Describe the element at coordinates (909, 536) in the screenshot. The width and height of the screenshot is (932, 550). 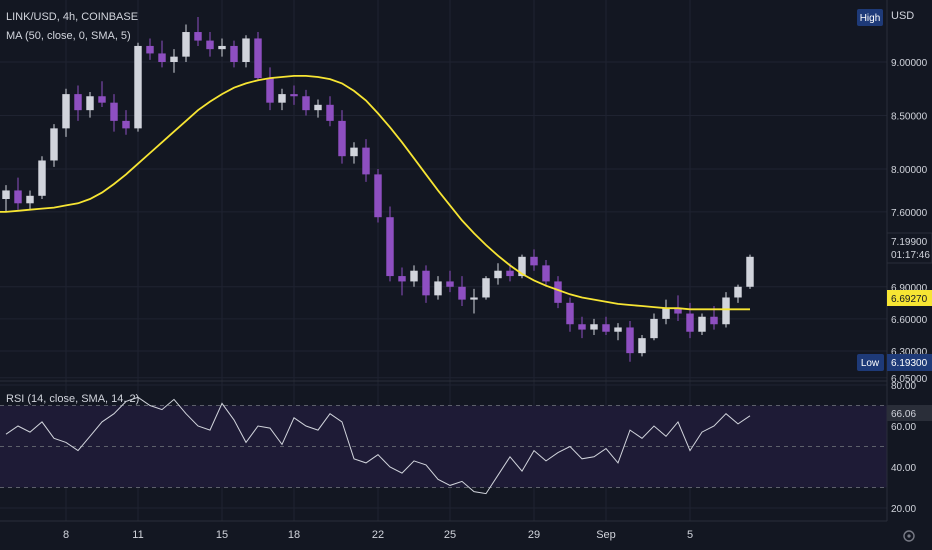
I see `settings-icon` at that location.